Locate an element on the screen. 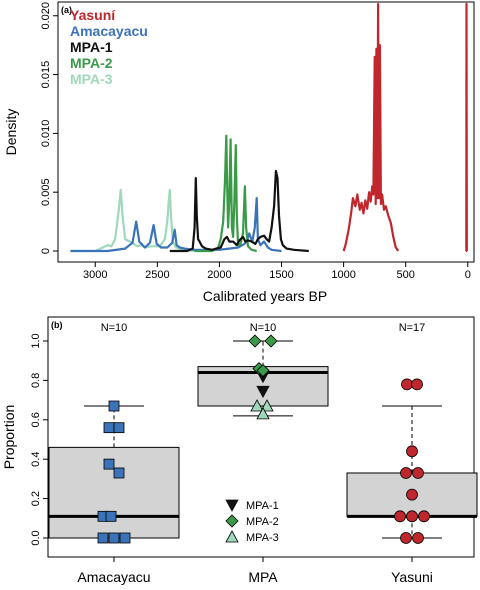 The image size is (480, 590). proportion-y-axis-title: Proportion is located at coordinates (9, 437).